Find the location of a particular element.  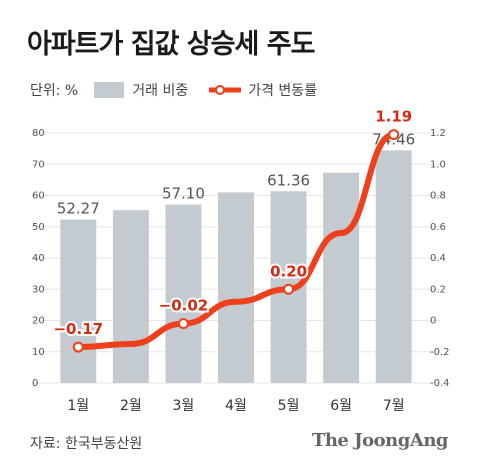

x-tick-label: 4월 is located at coordinates (236, 406).